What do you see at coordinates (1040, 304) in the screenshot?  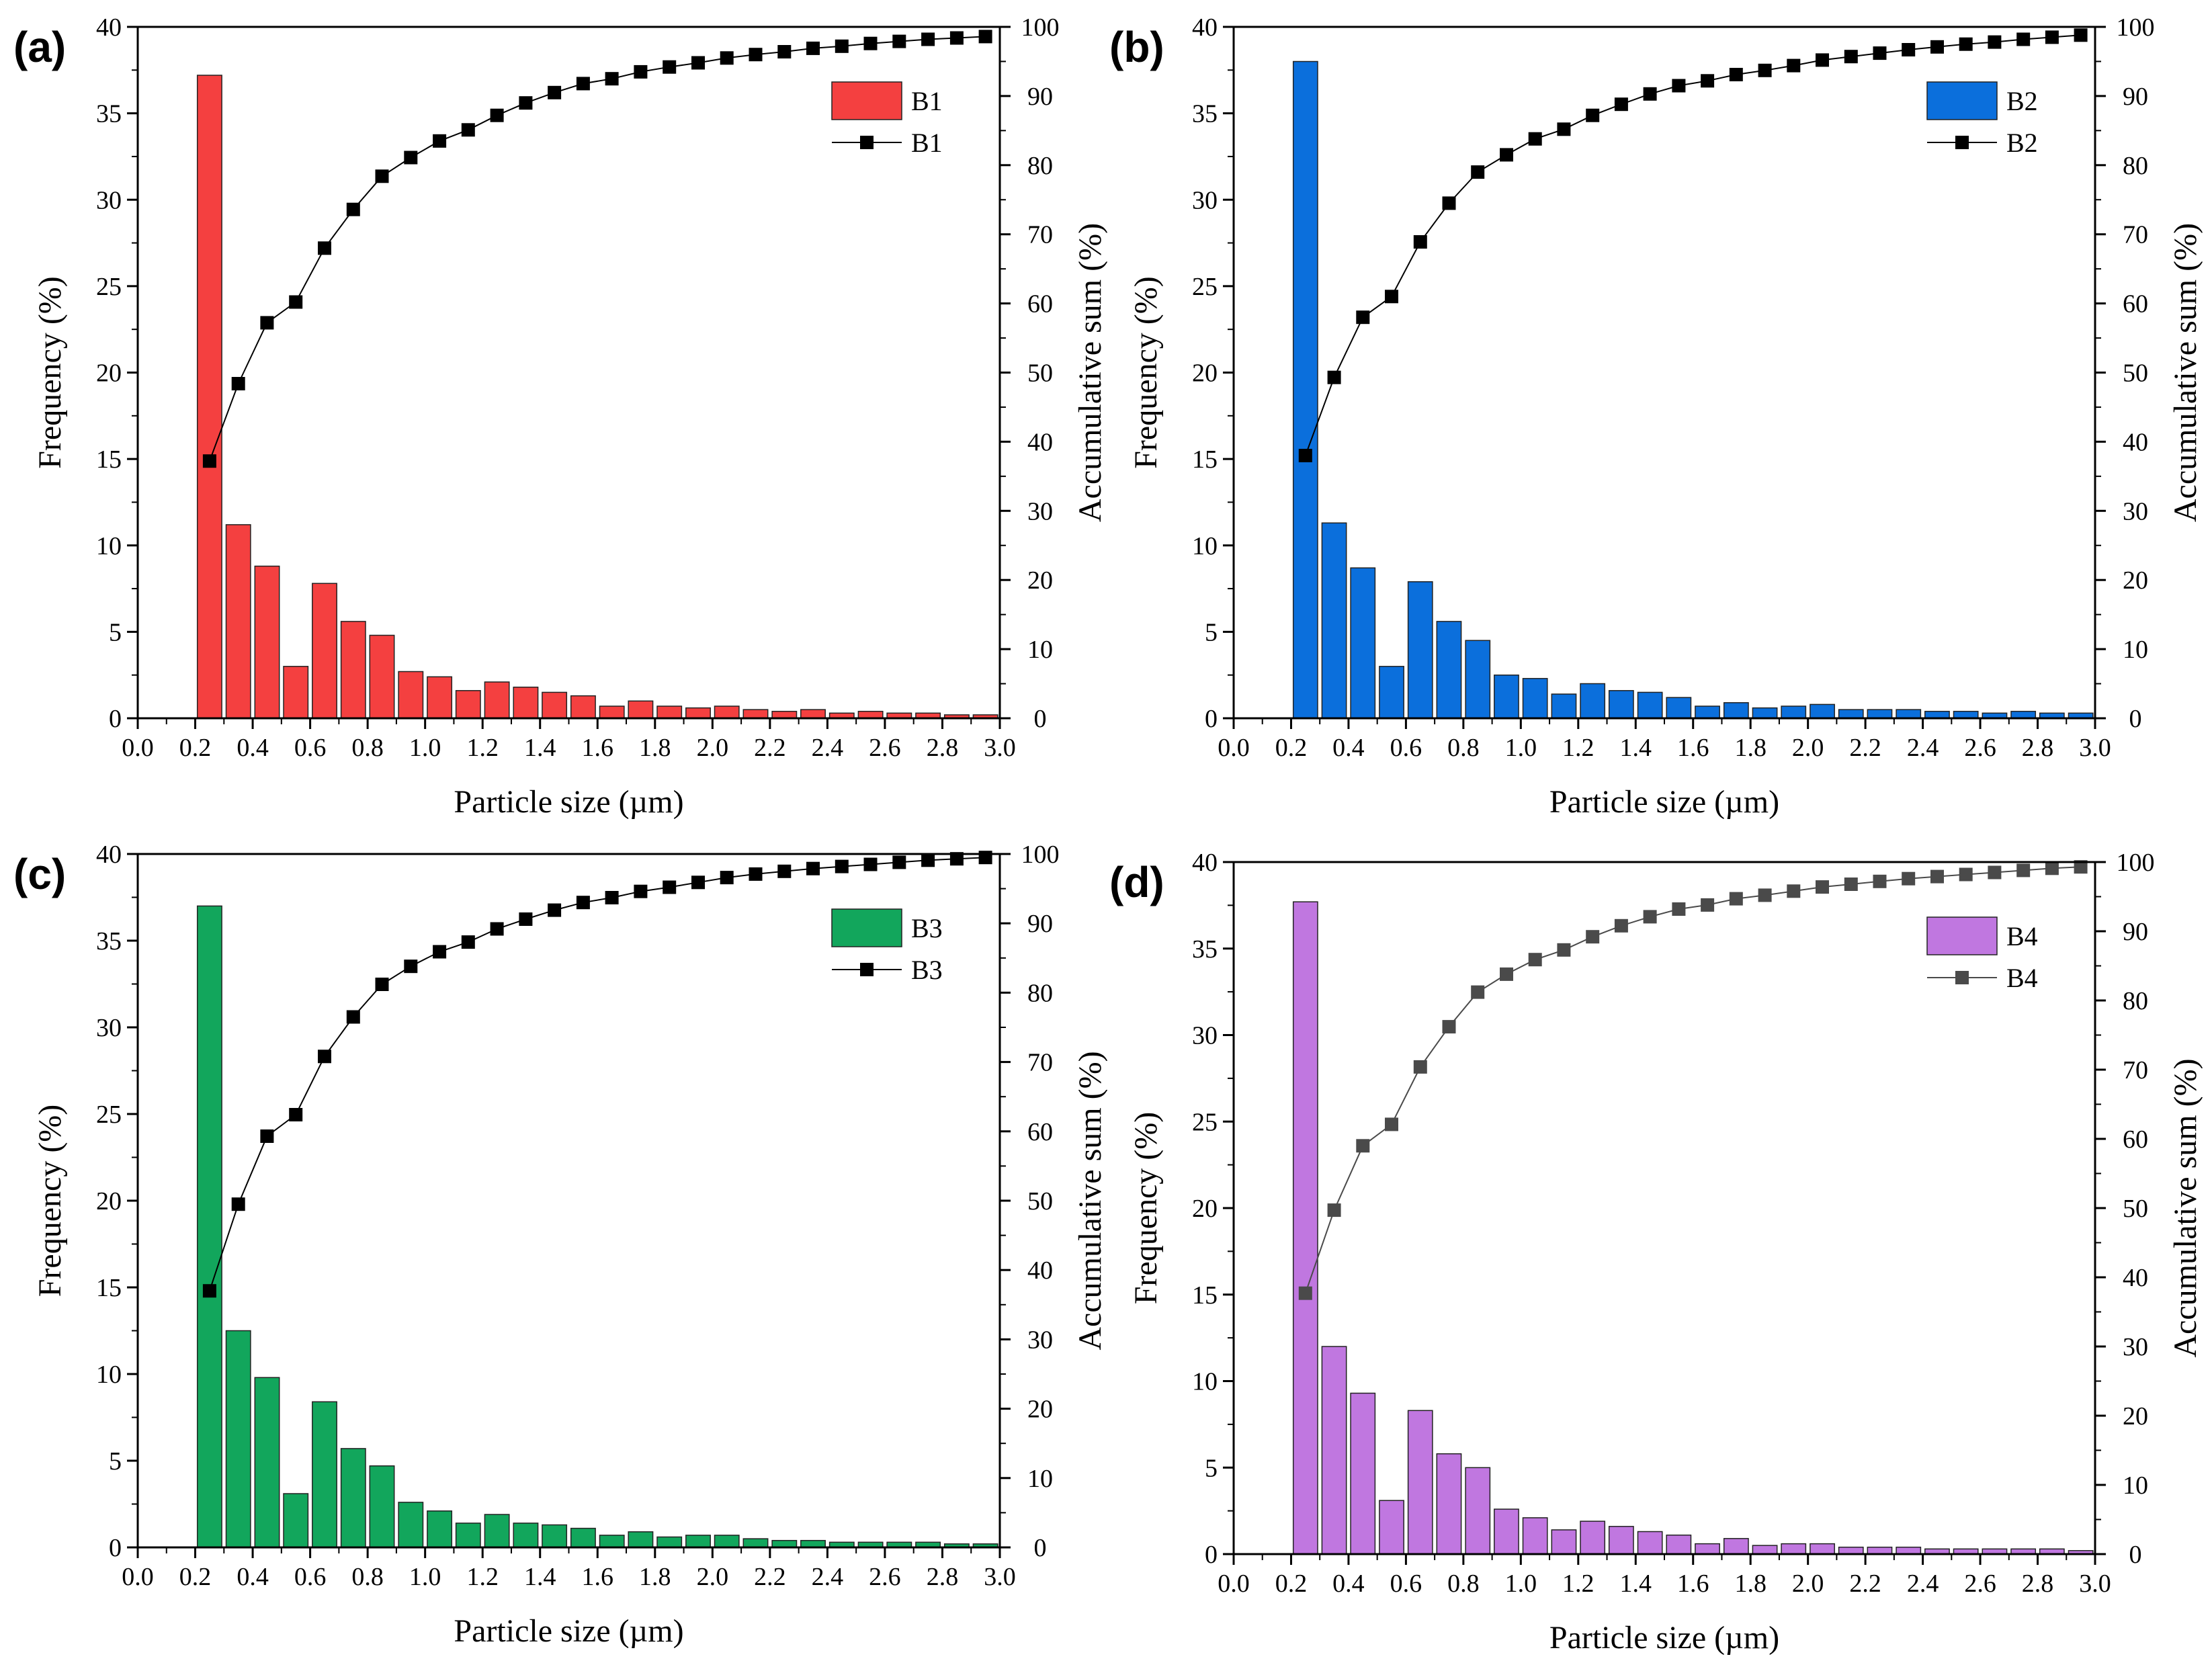 I see `y2-tick-label: 60` at bounding box center [1040, 304].